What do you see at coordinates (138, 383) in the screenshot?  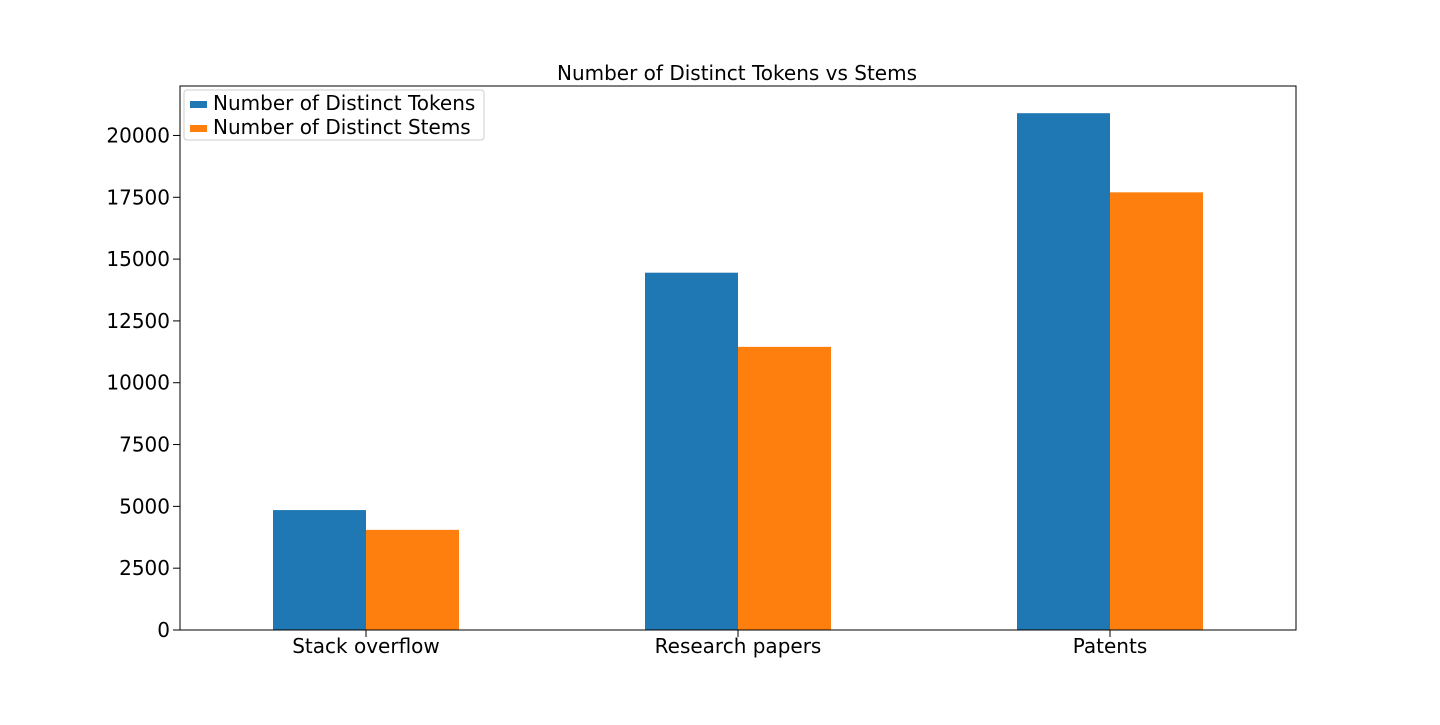 I see `y-tick-label: 10000` at bounding box center [138, 383].